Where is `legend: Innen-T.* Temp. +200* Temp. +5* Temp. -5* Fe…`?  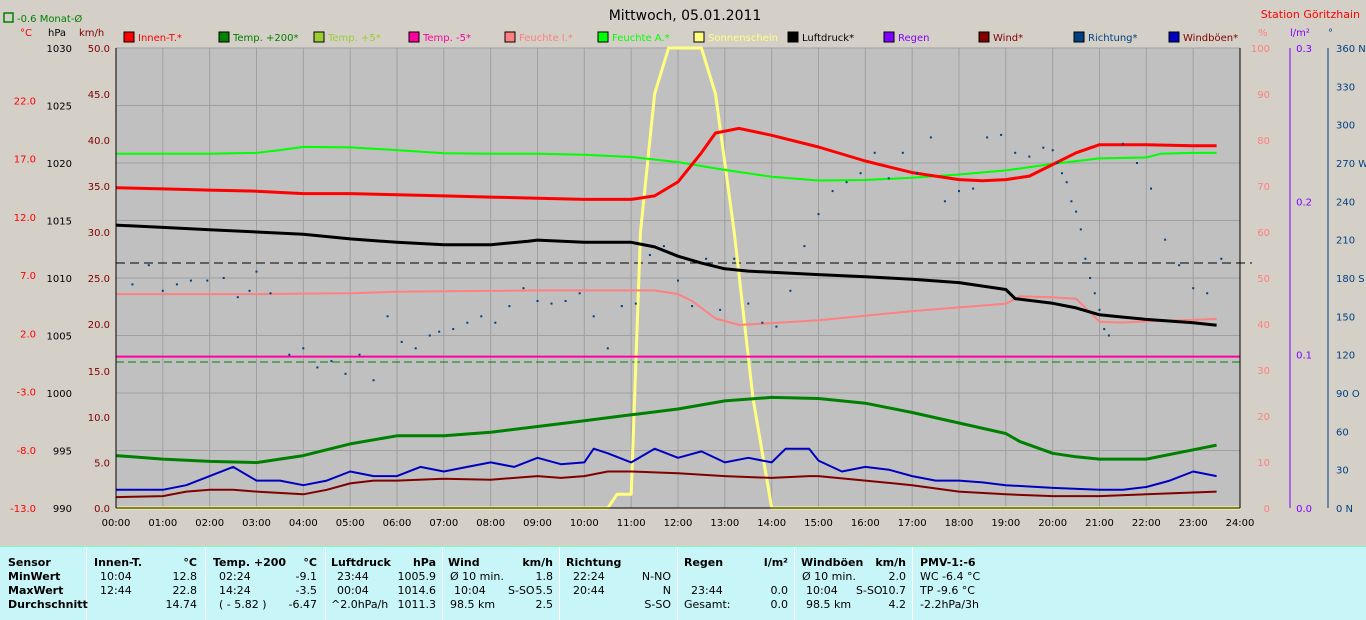
legend: Innen-T.* Temp. +200* Temp. +5* Temp. -5* Fe… is located at coordinates (680, 37).